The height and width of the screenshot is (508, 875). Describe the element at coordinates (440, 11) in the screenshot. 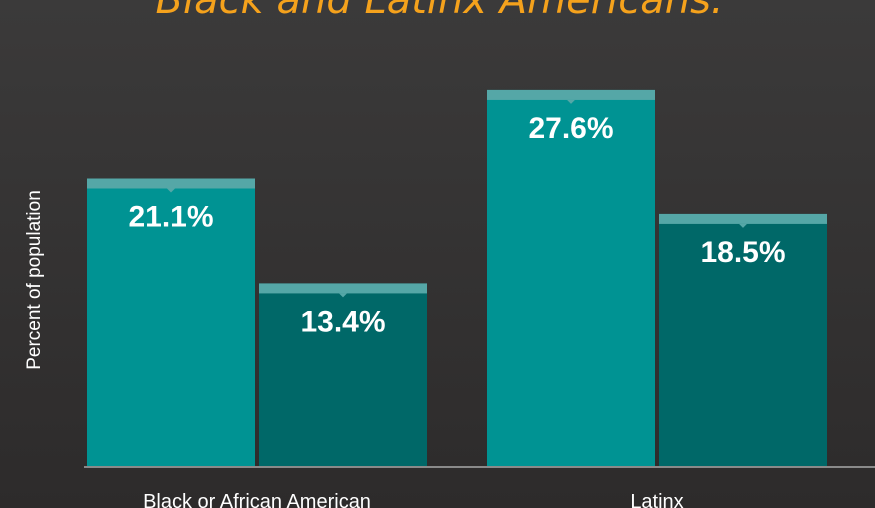

I see `chart-title: Black and Latinx Americans:` at that location.